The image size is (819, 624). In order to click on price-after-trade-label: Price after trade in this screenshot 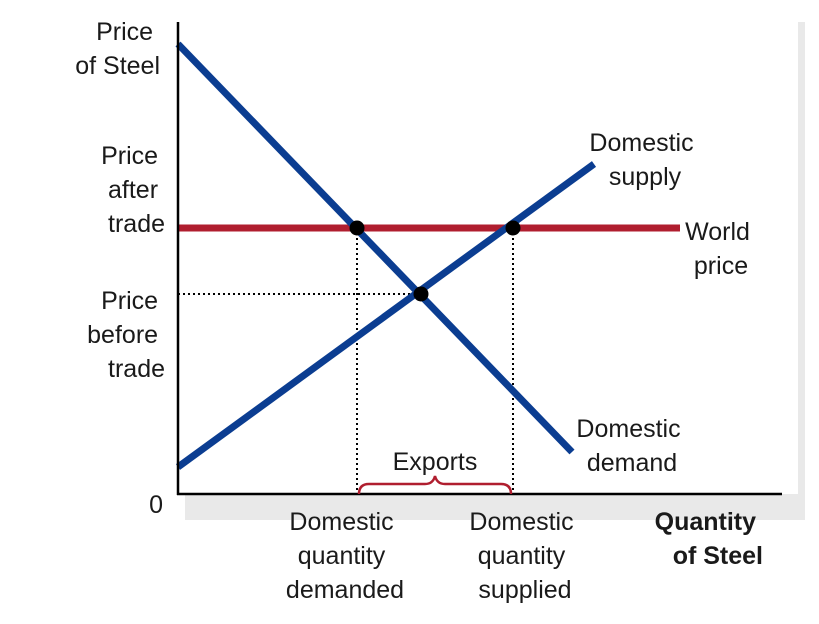, I will do `click(133, 190)`.